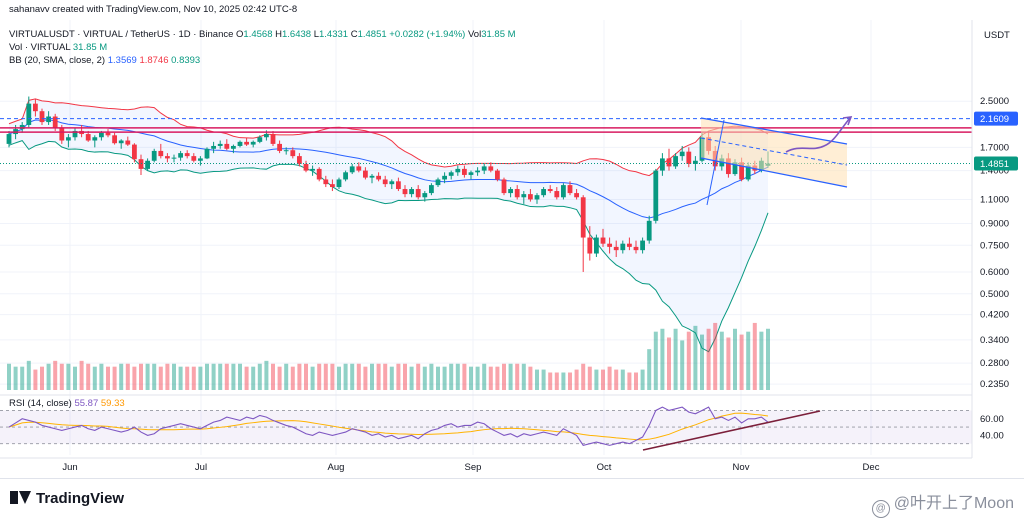 This screenshot has height=522, width=1024. What do you see at coordinates (997, 35) in the screenshot?
I see `currency-label: USDT` at bounding box center [997, 35].